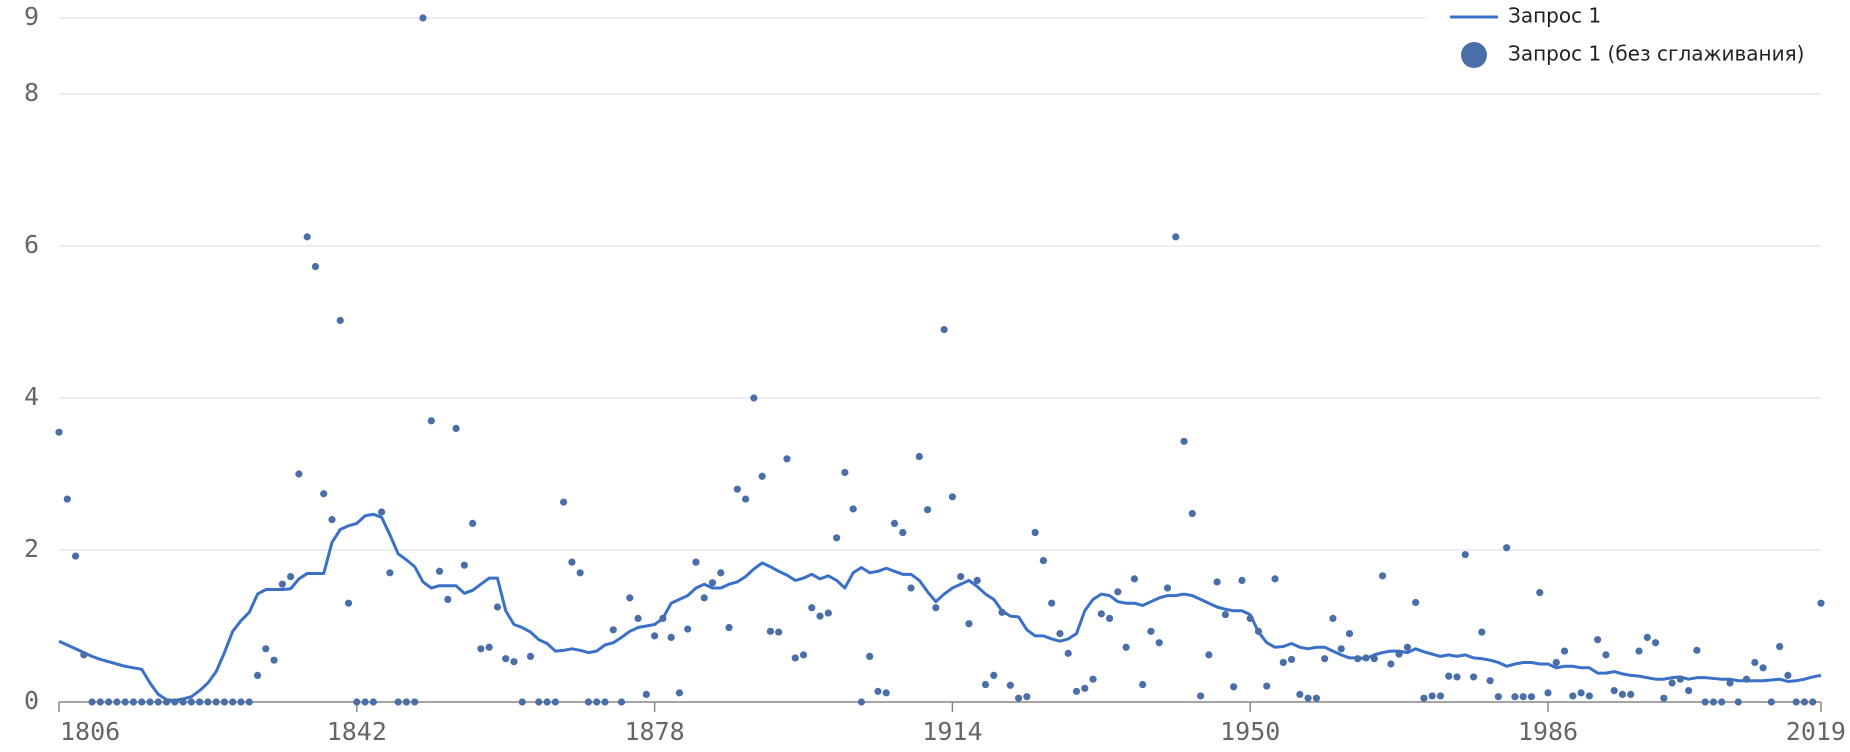 This screenshot has height=752, width=1850. What do you see at coordinates (31, 548) in the screenshot?
I see `y-tick-label: 2` at bounding box center [31, 548].